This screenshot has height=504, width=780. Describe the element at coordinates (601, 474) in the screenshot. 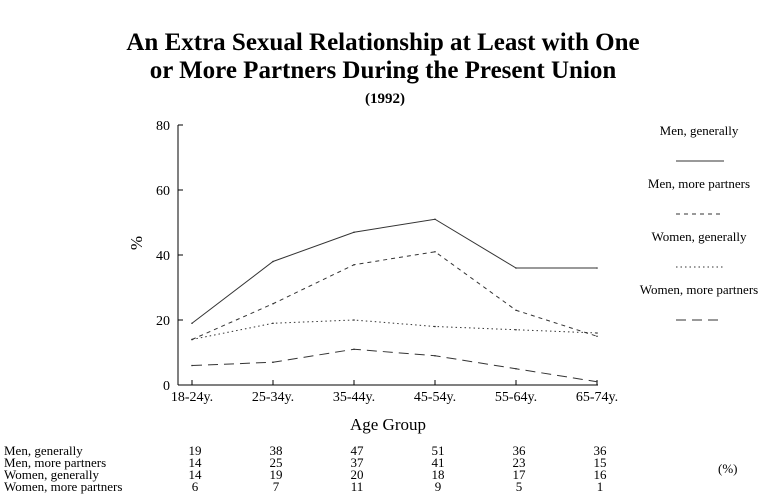

I see `table-cell: 16` at that location.